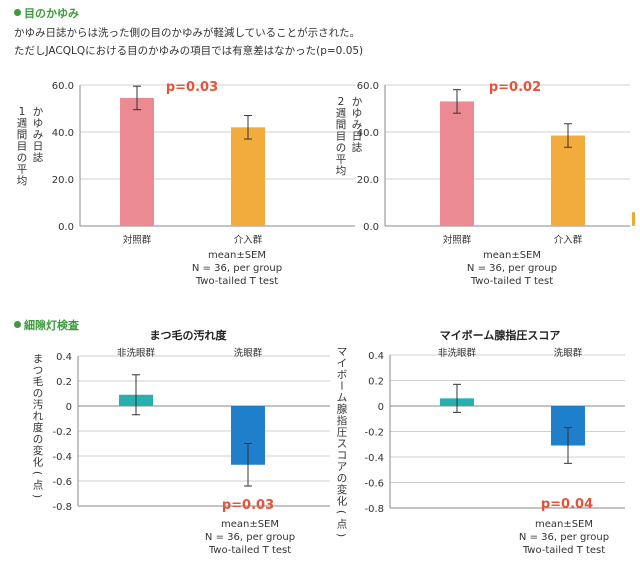  What do you see at coordinates (342, 375) in the screenshot?
I see `y-axis-label: ボ` at bounding box center [342, 375].